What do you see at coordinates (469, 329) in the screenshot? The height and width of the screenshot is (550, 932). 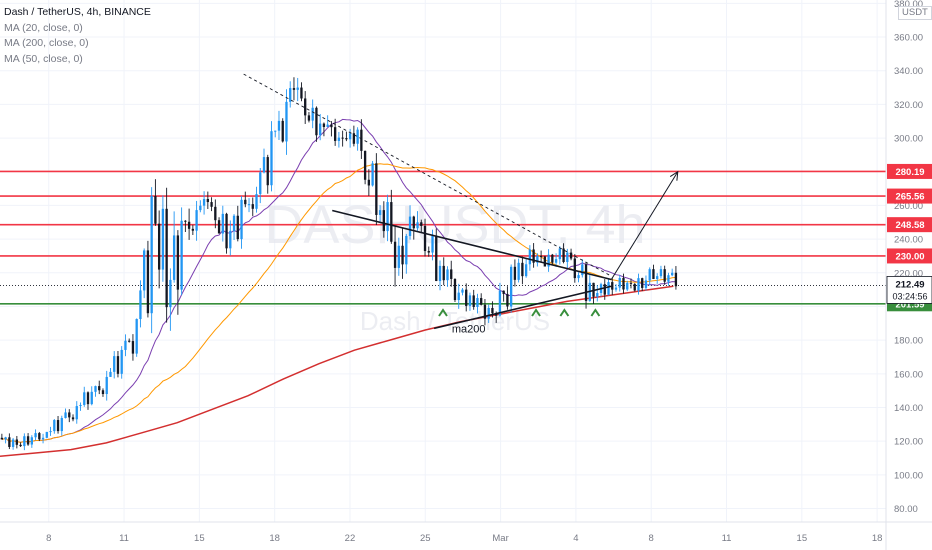 I see `ma200-annotation-label: ma200` at bounding box center [469, 329].